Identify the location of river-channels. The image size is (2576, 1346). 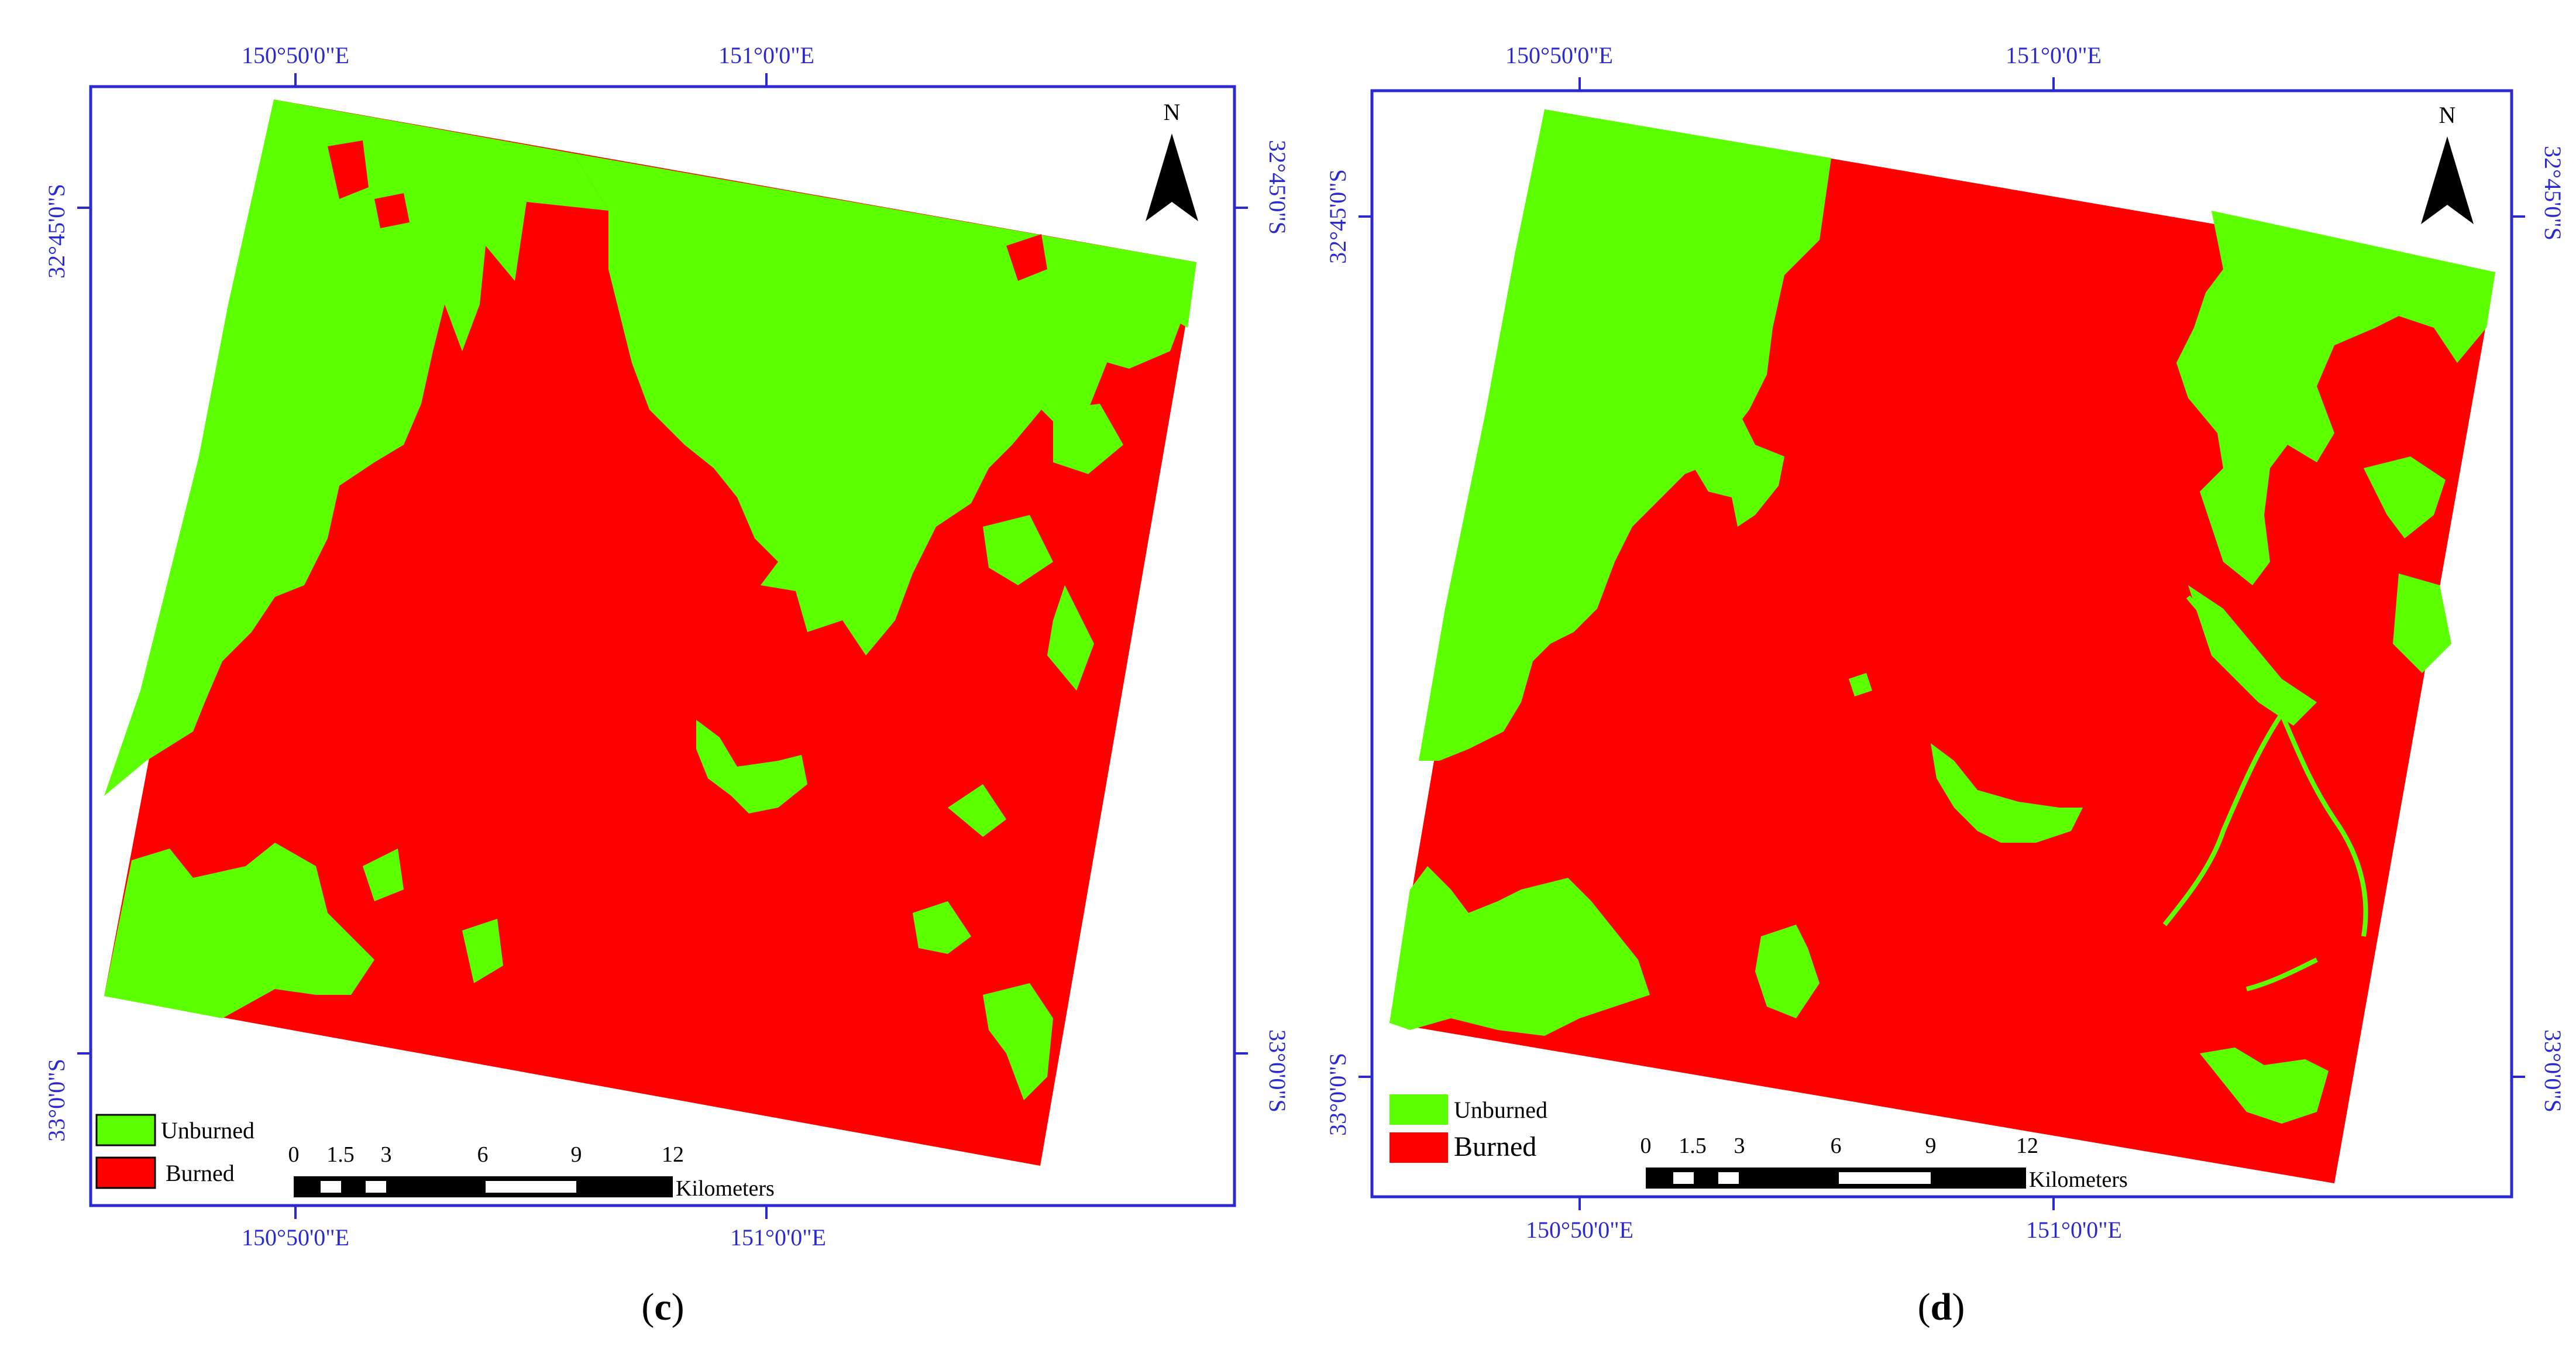
(2265, 793).